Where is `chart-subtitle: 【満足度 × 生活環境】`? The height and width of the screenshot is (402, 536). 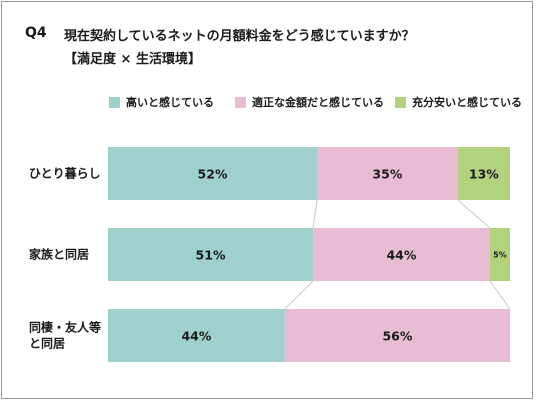
chart-subtitle: 【満足度 × 生活環境】 is located at coordinates (132, 59).